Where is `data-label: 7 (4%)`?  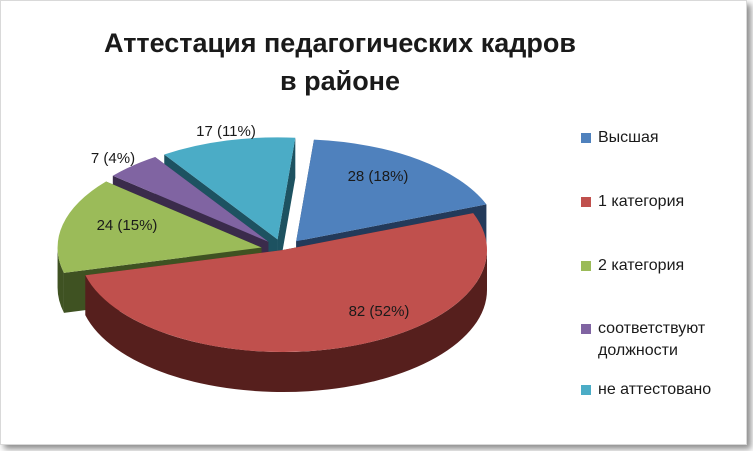 data-label: 7 (4%) is located at coordinates (113, 158).